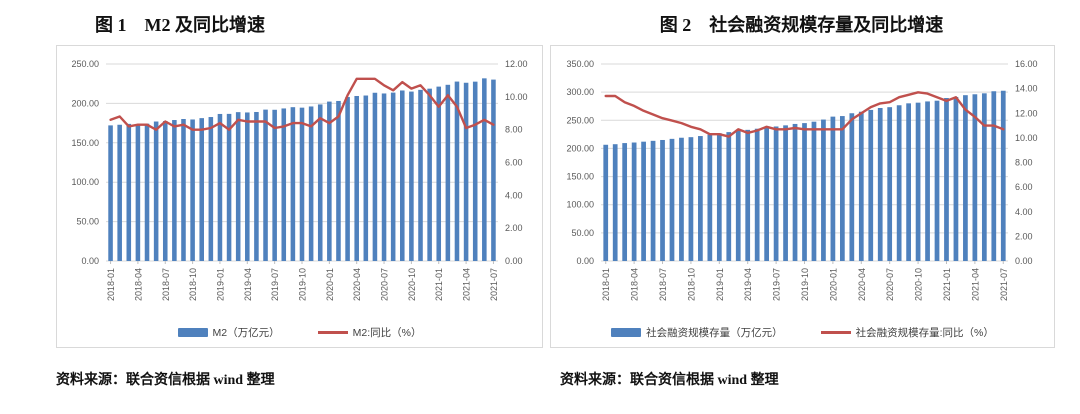  I want to click on y-axis-left-tick-label: 250.00, so click(580, 120).